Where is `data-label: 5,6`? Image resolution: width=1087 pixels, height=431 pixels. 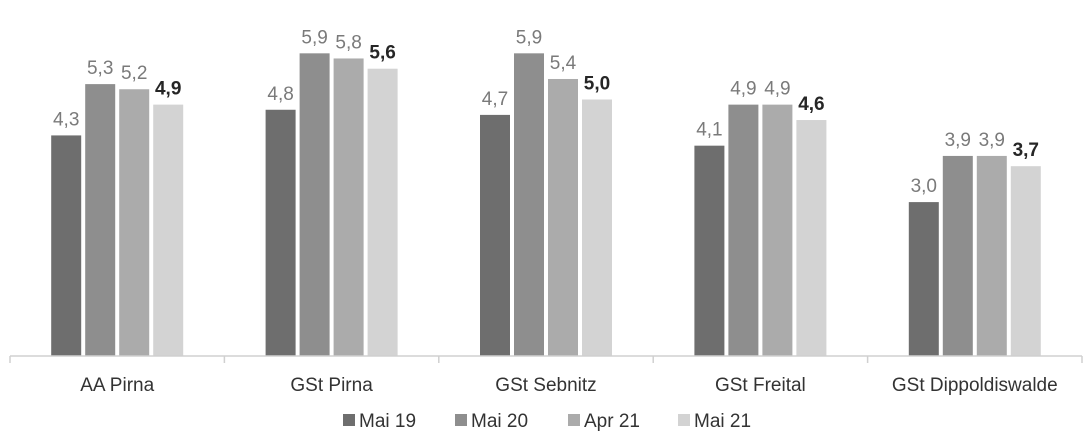 data-label: 5,6 is located at coordinates (382, 53).